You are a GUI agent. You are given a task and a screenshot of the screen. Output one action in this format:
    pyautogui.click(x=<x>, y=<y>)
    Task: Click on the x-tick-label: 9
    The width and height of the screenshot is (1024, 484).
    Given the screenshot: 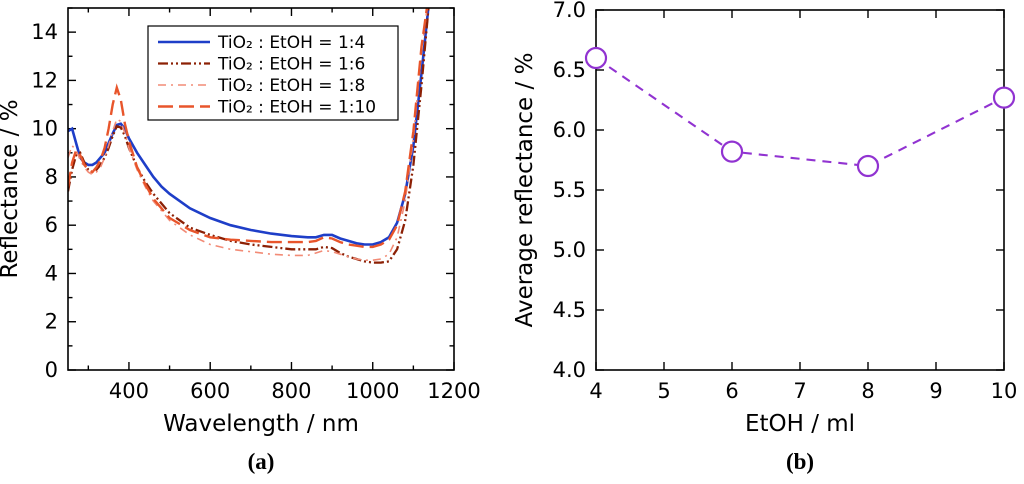 What is the action you would take?
    pyautogui.click(x=935, y=391)
    